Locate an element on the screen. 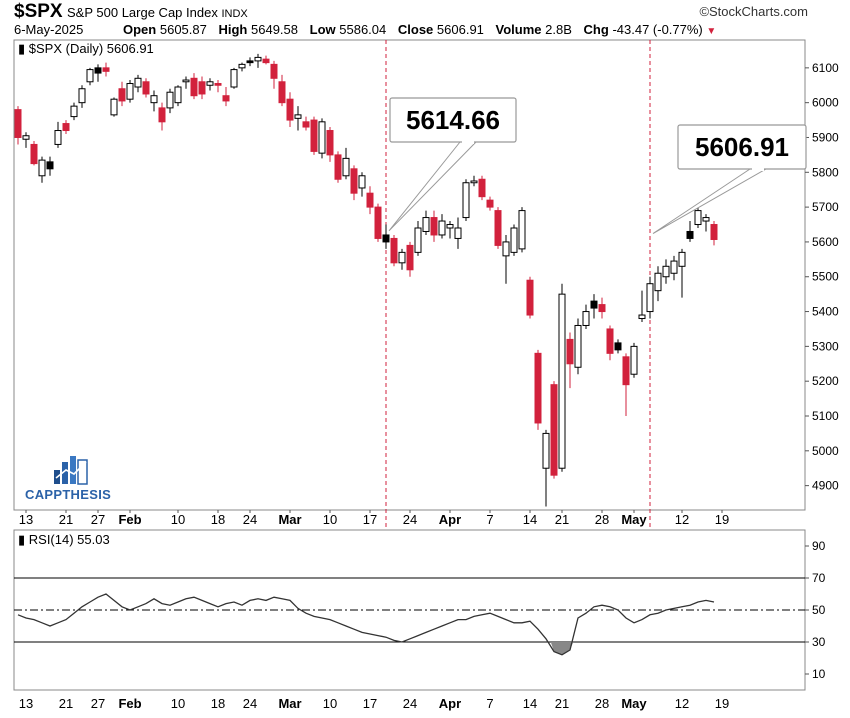 This screenshot has height=718, width=850. rsi-tick-label: 70 is located at coordinates (819, 578).